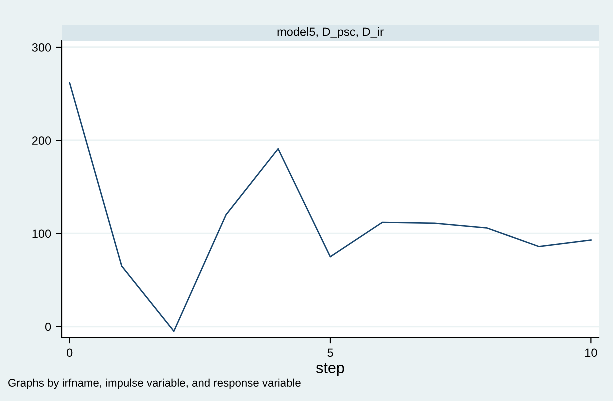 The height and width of the screenshot is (401, 613). What do you see at coordinates (331, 353) in the screenshot?
I see `x-tick-label: 5` at bounding box center [331, 353].